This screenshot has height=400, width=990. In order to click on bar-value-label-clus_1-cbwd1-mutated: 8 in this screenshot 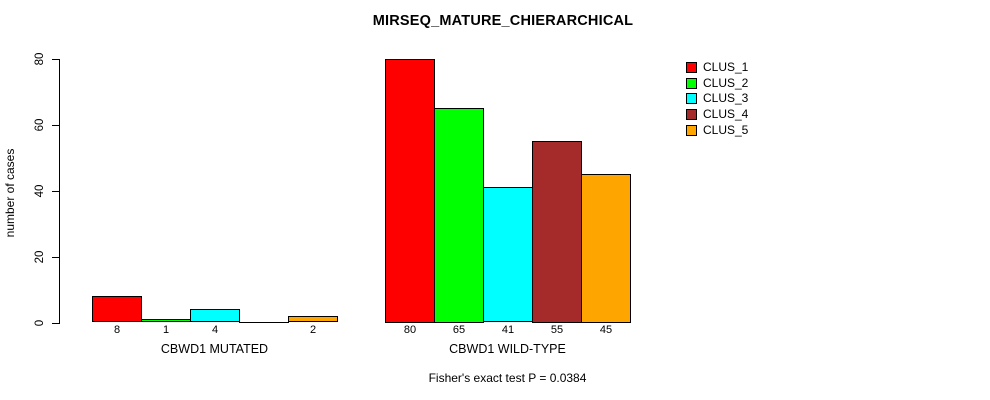, I will do `click(117, 330)`.